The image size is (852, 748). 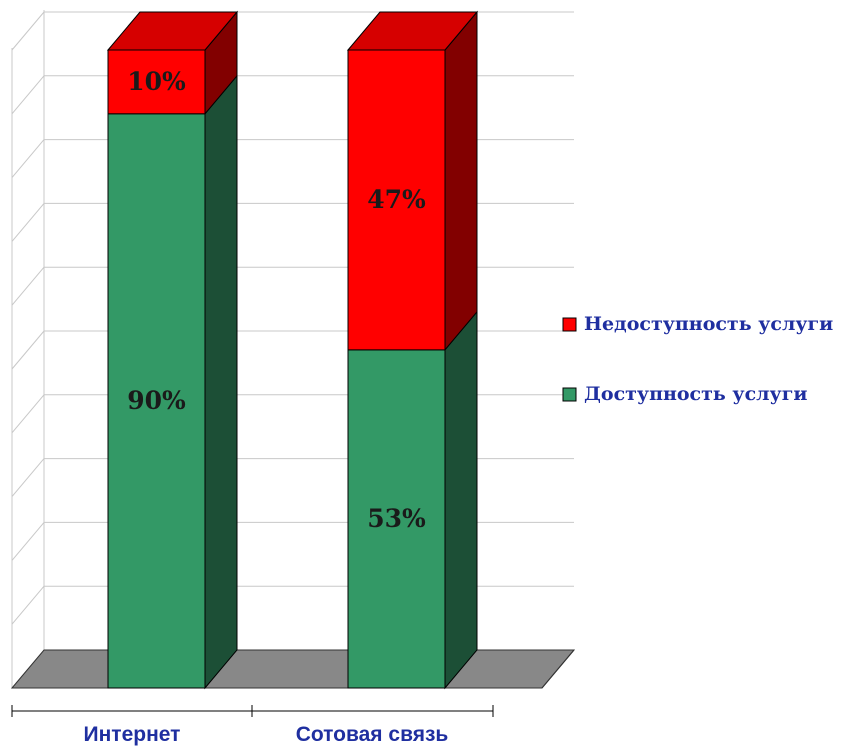 What do you see at coordinates (412, 500) in the screenshot?
I see `bar-segment-available: 53%` at bounding box center [412, 500].